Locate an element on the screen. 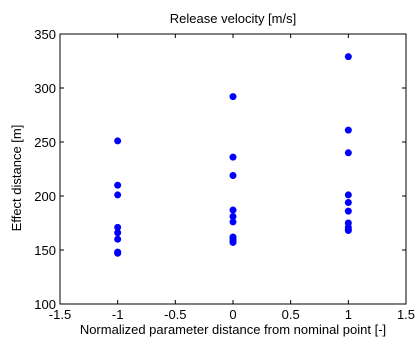 The height and width of the screenshot is (343, 417). x-tick-label: 1.5 is located at coordinates (406, 314).